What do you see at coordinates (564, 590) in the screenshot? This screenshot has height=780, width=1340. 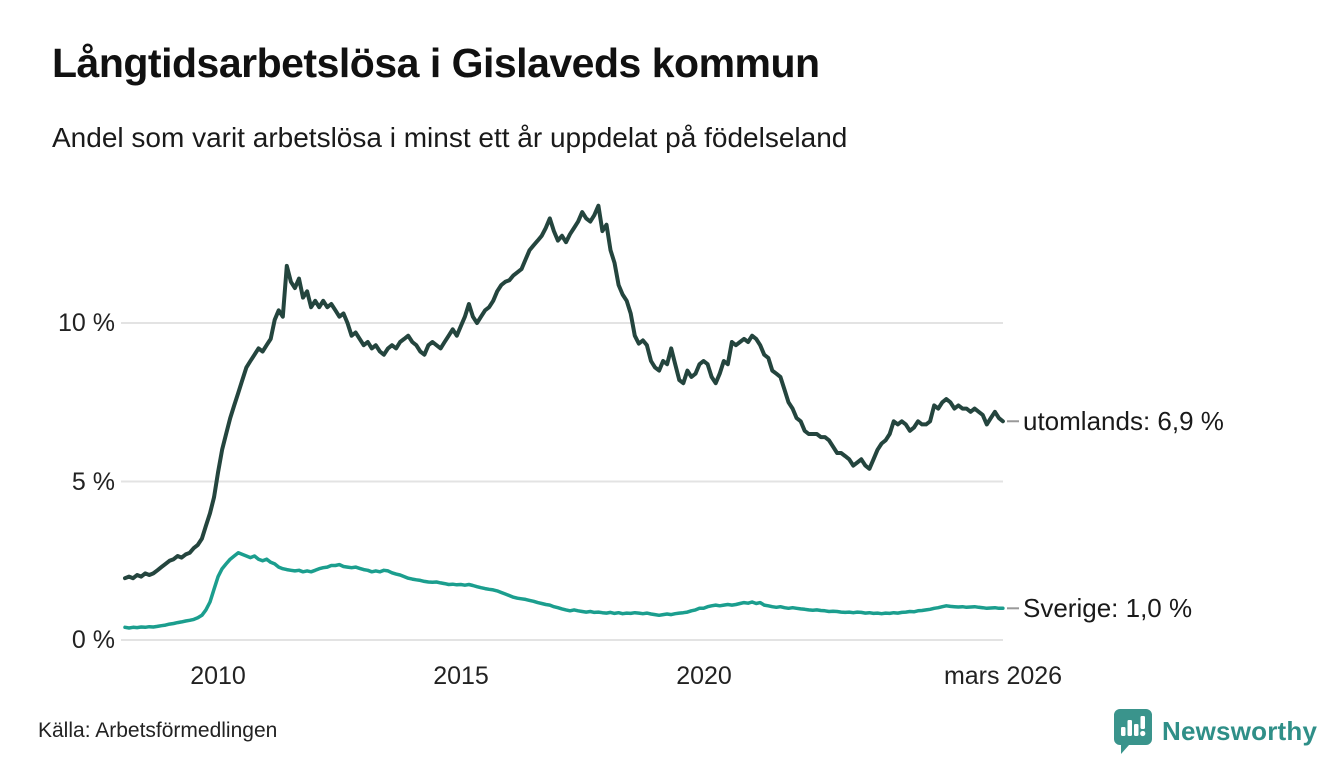 I see `line-sverige` at bounding box center [564, 590].